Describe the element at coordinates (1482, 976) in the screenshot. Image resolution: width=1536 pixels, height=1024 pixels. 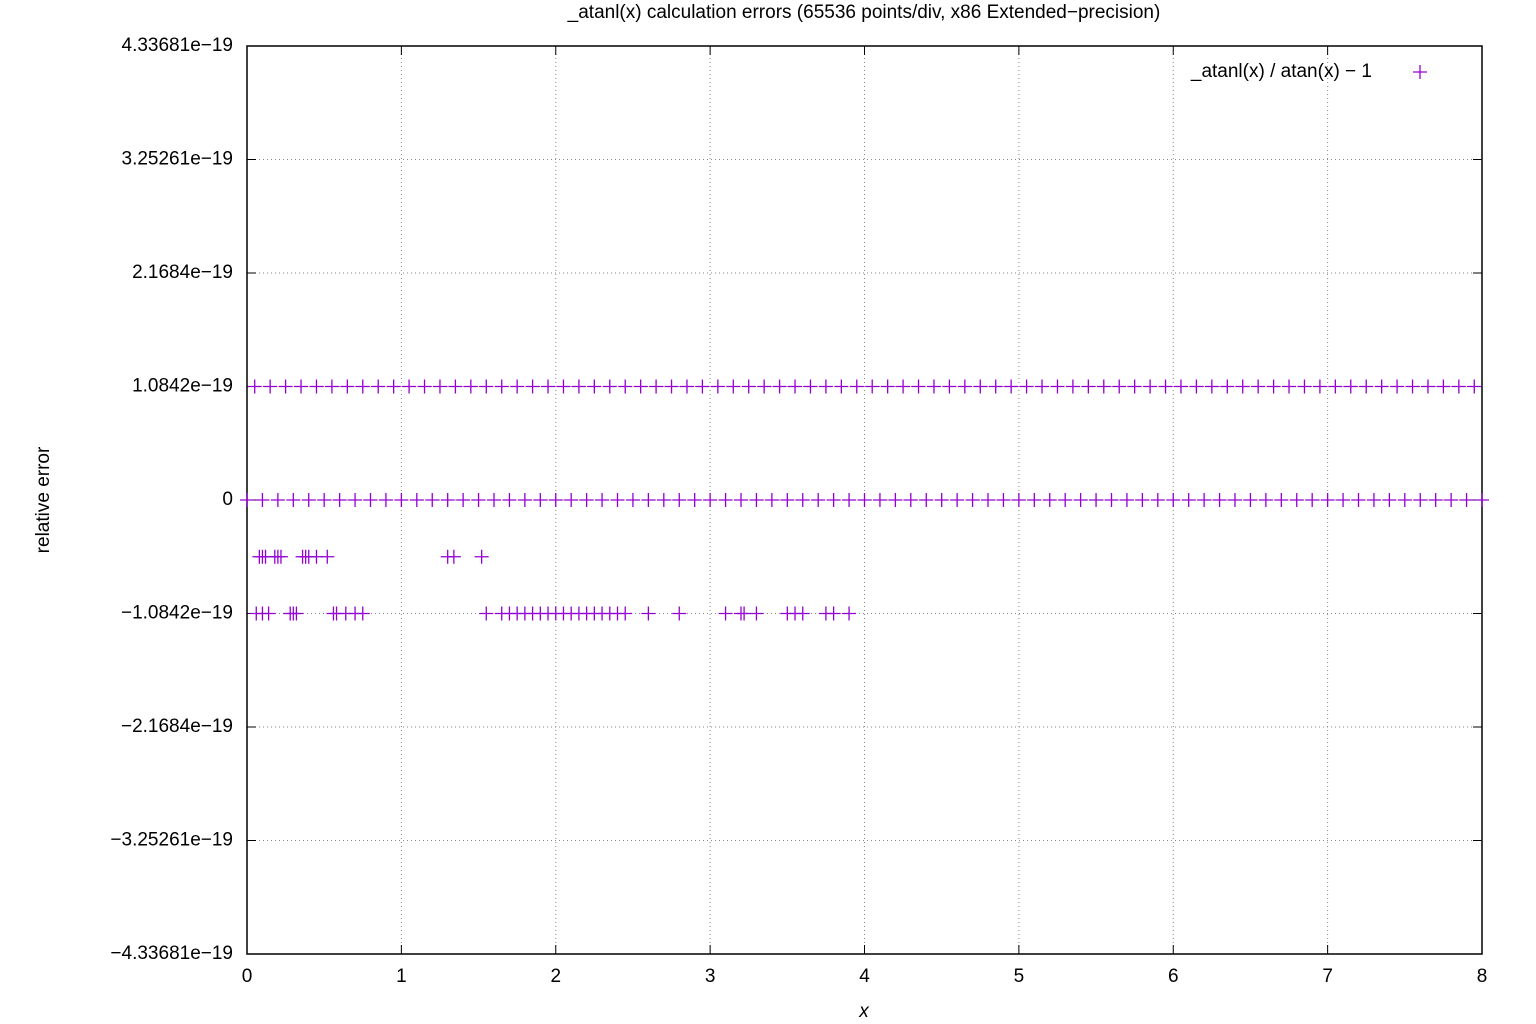
I see `x-tick-label: 8` at that location.